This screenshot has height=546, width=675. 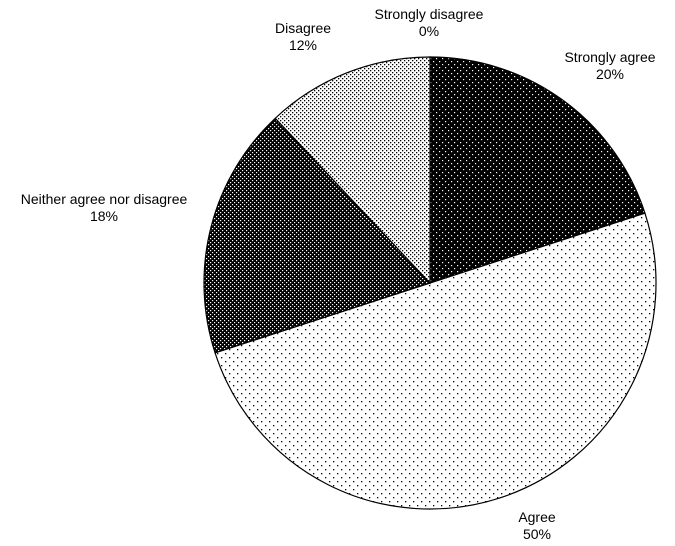 I want to click on slice-category-label: Neither agree nor disagree, so click(x=104, y=199).